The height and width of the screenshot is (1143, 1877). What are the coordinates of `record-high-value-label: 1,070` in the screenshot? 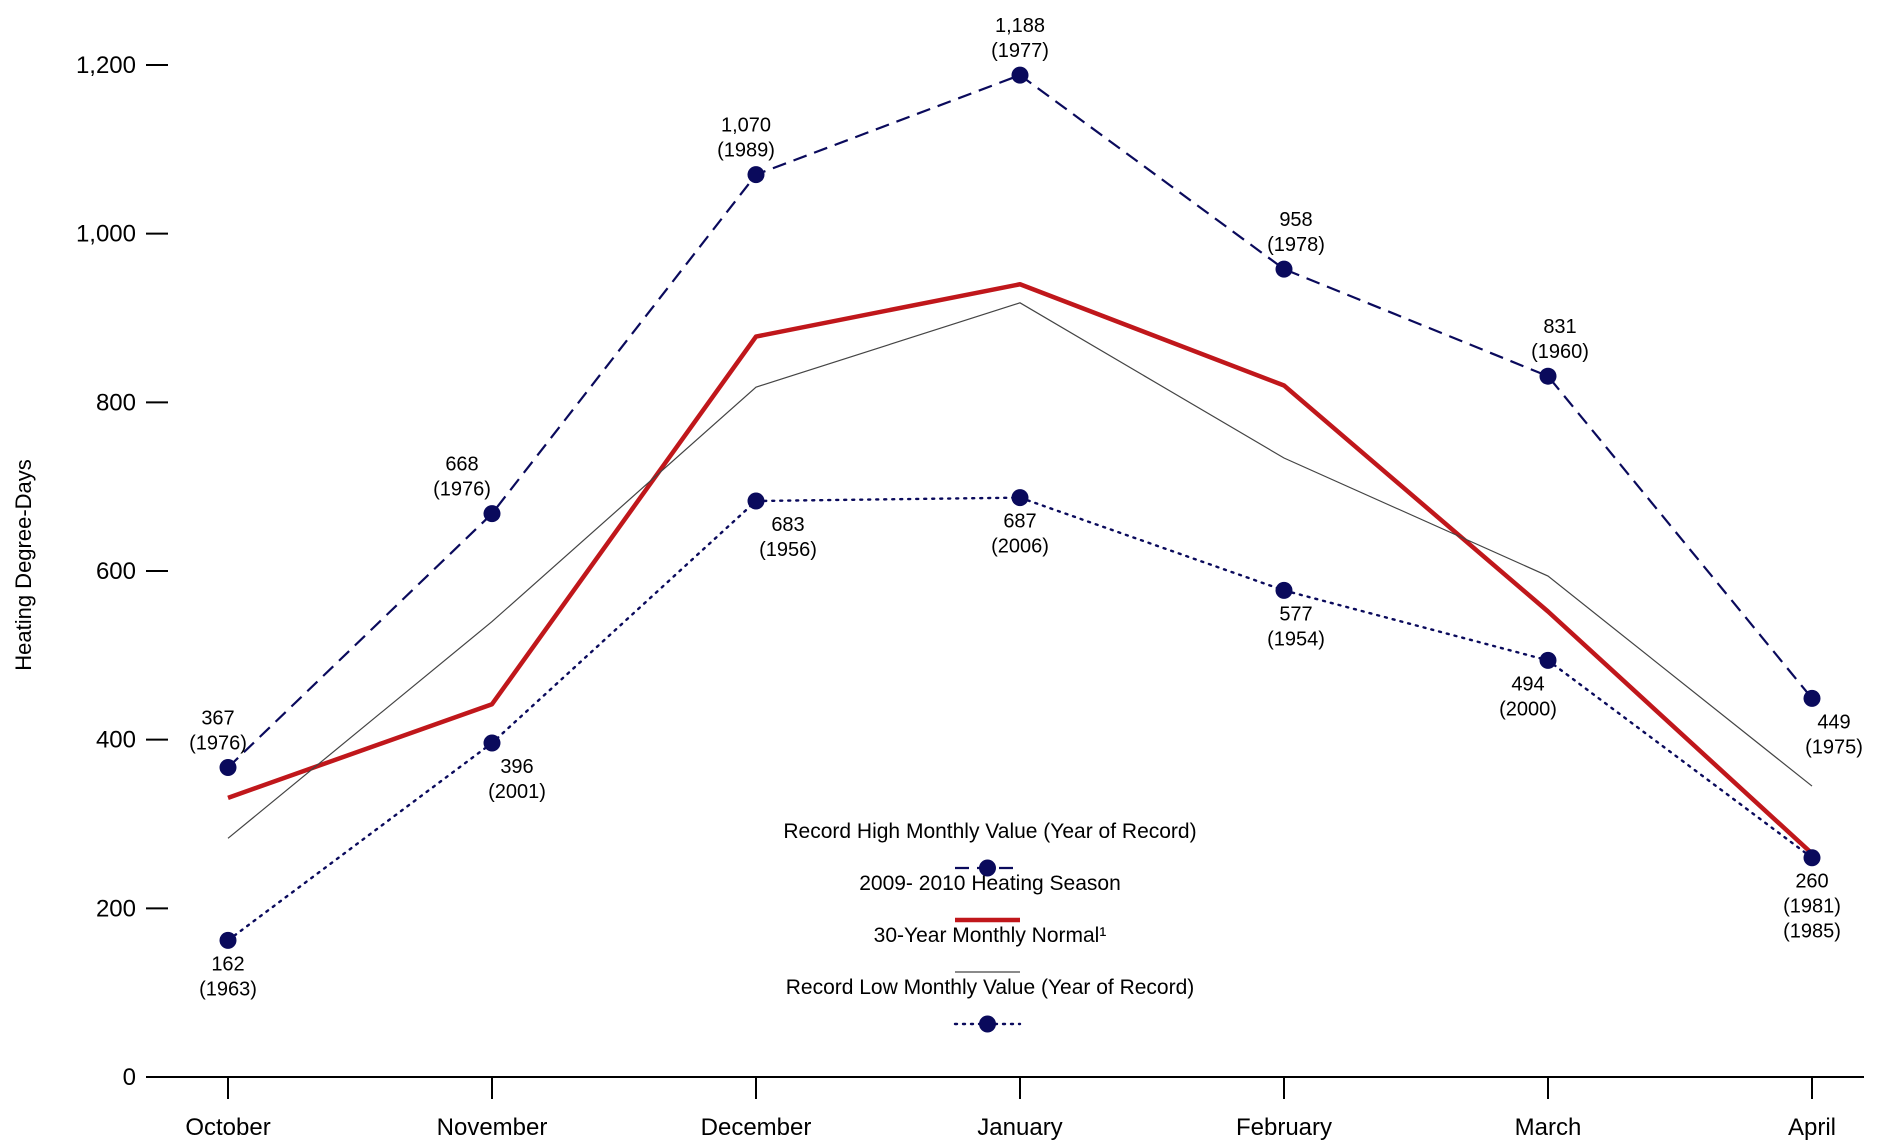 It's located at (746, 126).